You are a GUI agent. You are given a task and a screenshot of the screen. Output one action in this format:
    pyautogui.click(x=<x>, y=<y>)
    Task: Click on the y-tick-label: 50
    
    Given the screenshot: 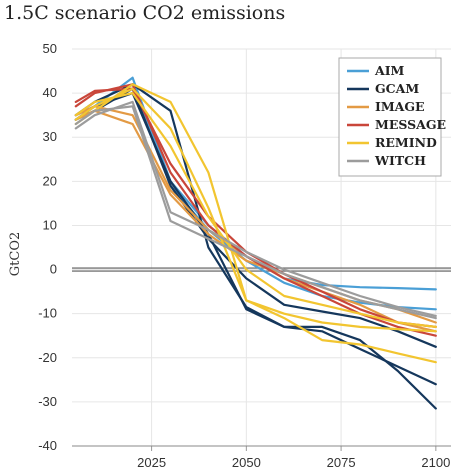 What is the action you would take?
    pyautogui.click(x=50, y=48)
    